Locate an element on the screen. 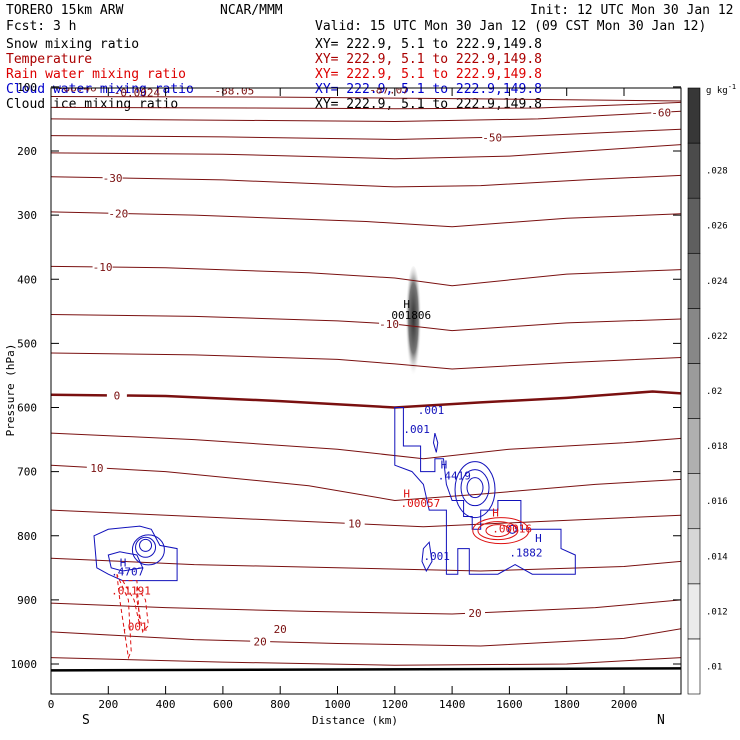  y-tick-label: 300 is located at coordinates (27, 215).